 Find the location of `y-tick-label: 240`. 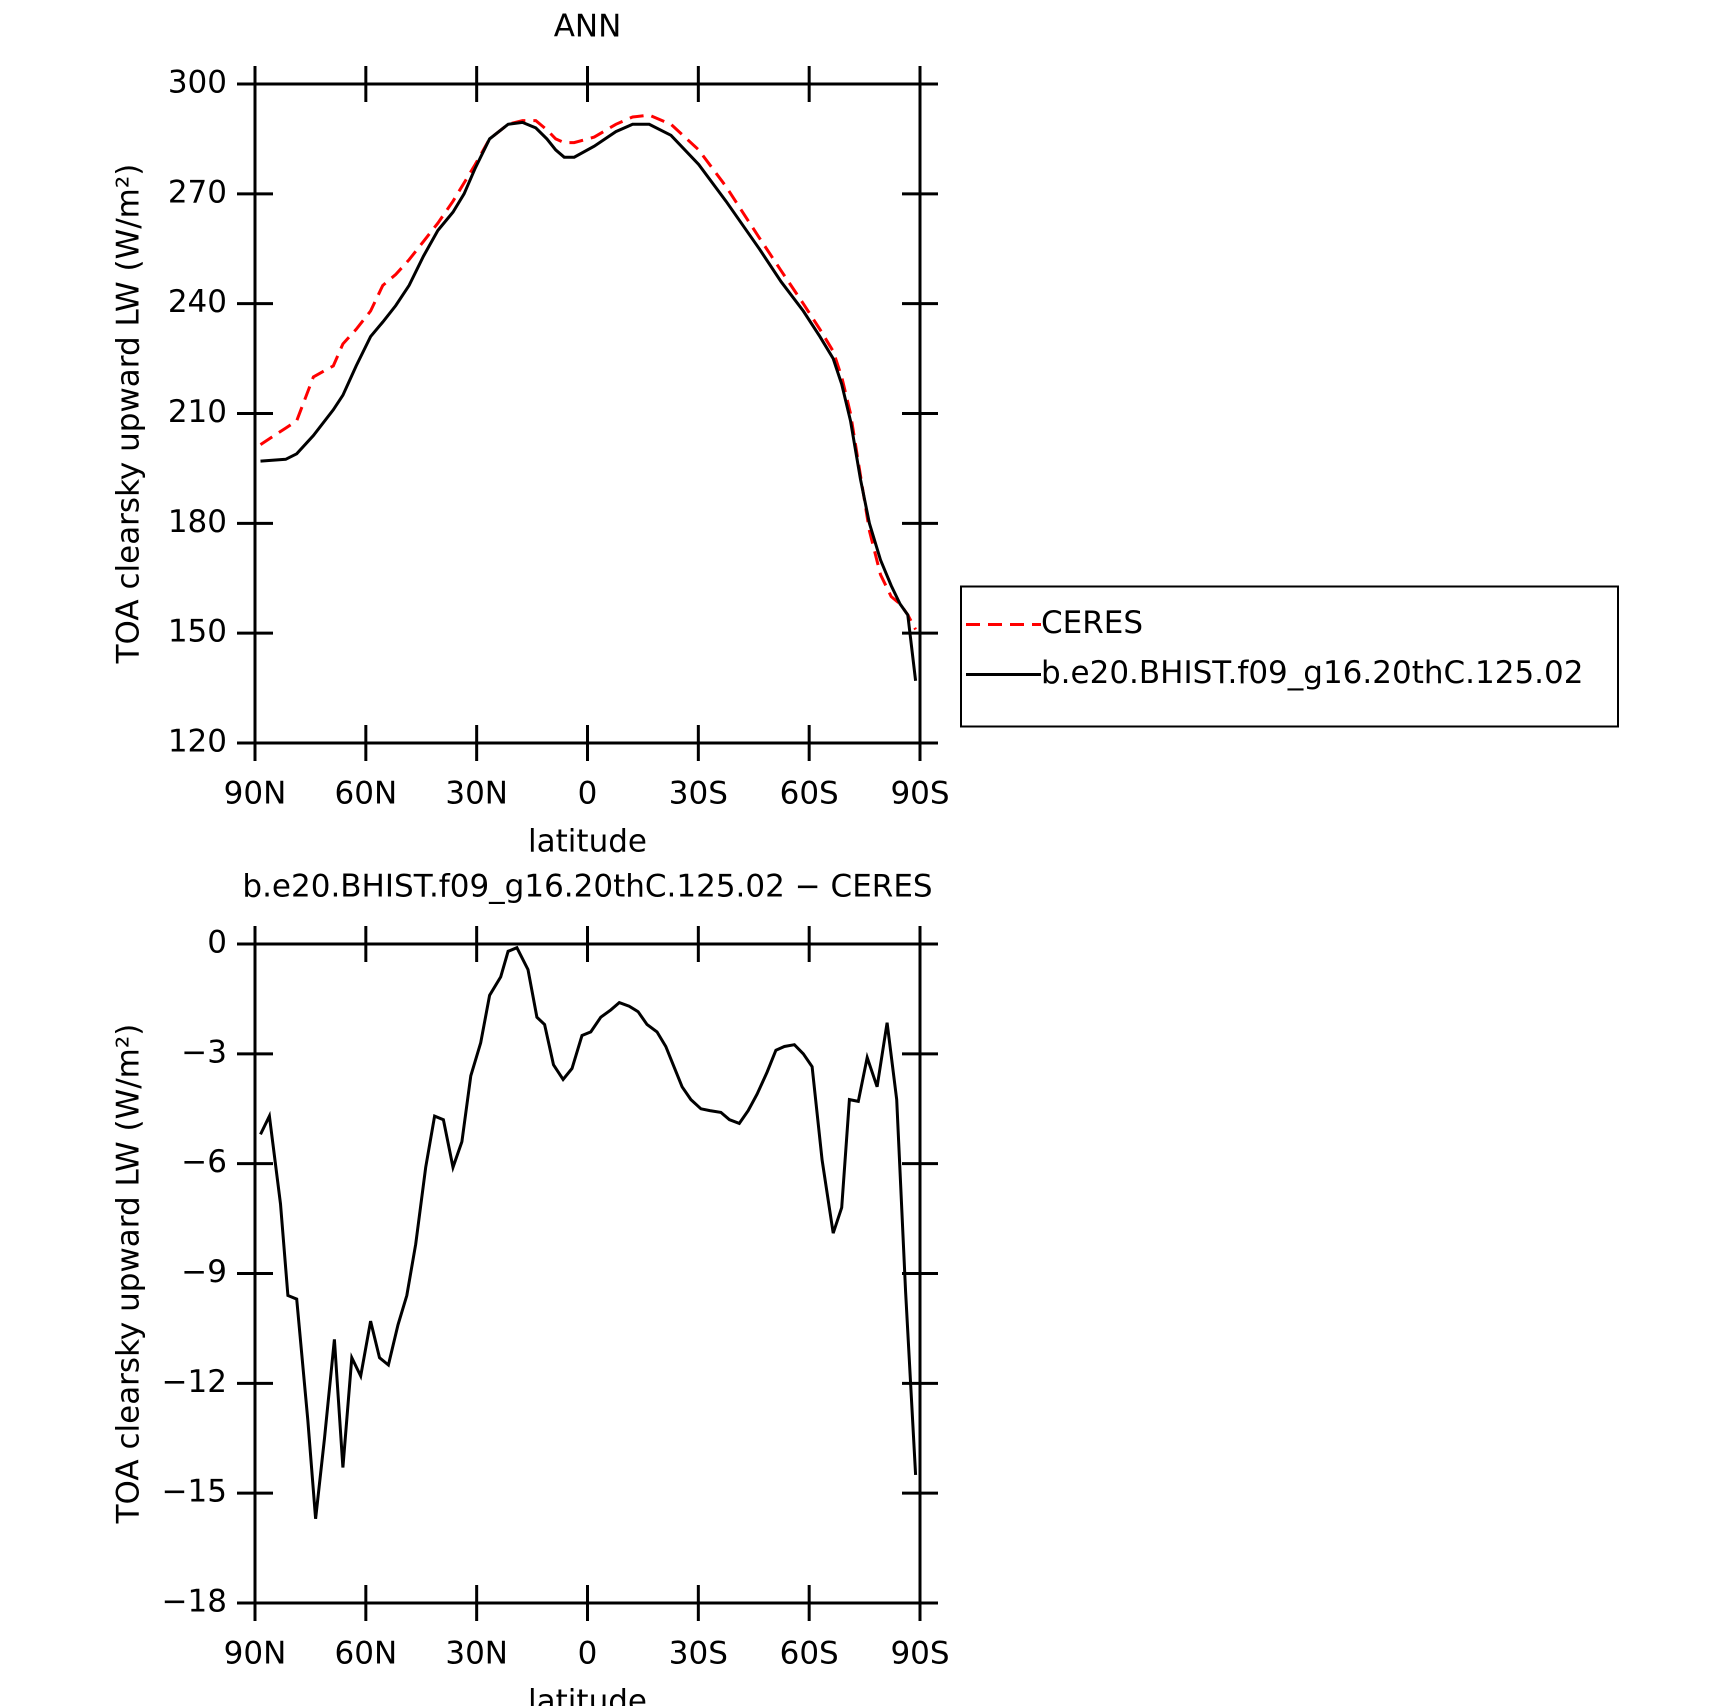

y-tick-label: 240 is located at coordinates (197, 302).